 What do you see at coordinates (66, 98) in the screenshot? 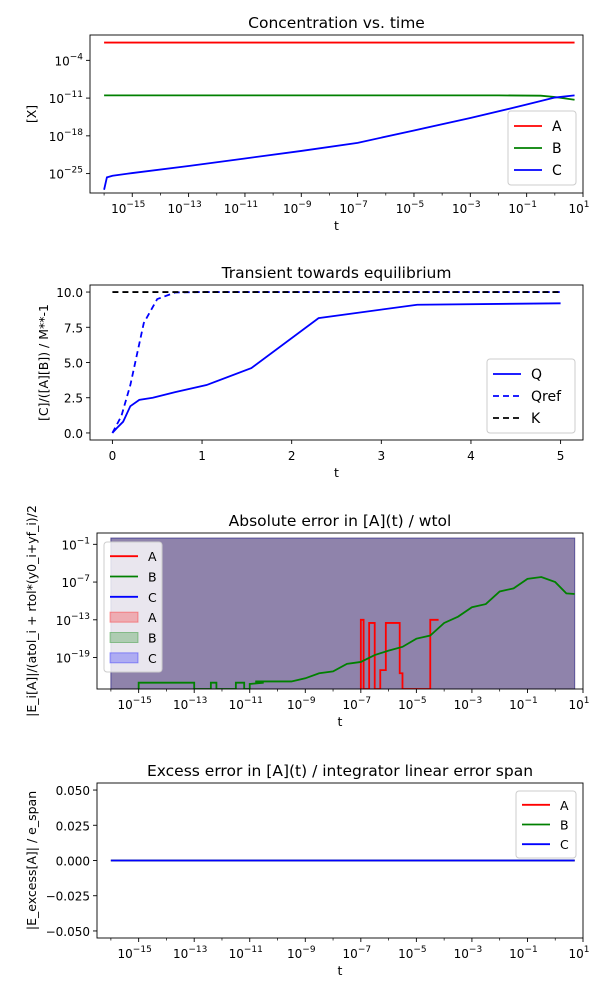
I see `y-tick-label: 10⁻¹¹` at bounding box center [66, 98].